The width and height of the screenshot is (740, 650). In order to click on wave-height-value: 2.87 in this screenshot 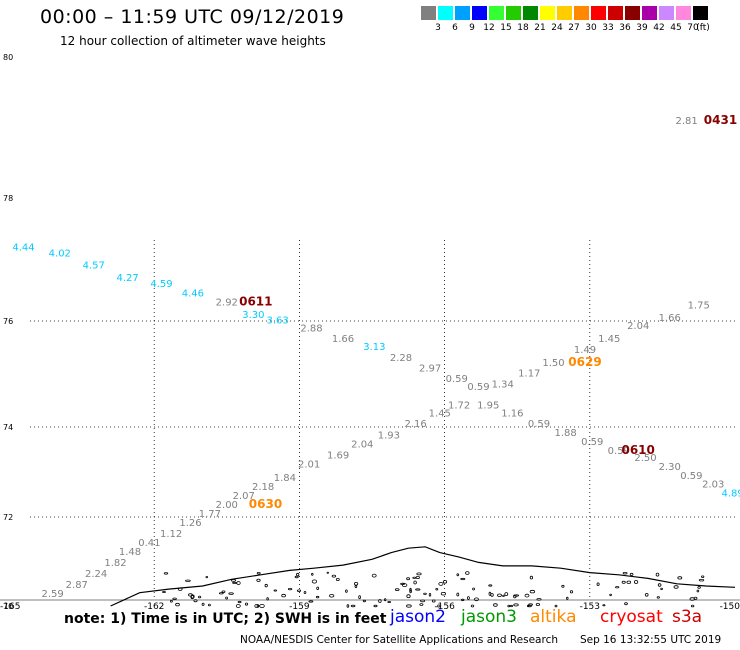, I will do `click(77, 585)`.